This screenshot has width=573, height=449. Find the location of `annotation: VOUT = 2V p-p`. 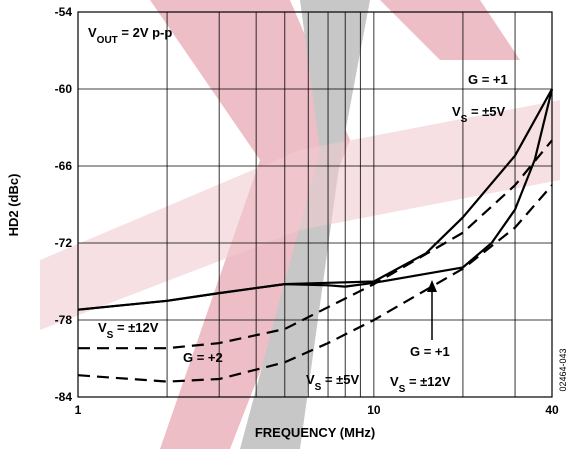

annotation: VOUT = 2V p-p is located at coordinates (130, 35).